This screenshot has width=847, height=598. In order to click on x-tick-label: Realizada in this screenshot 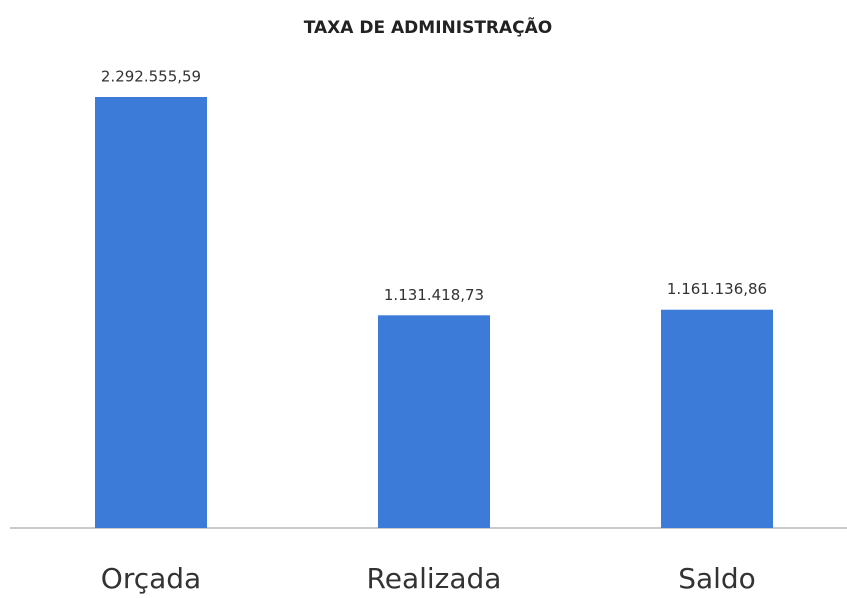, I will do `click(434, 578)`.